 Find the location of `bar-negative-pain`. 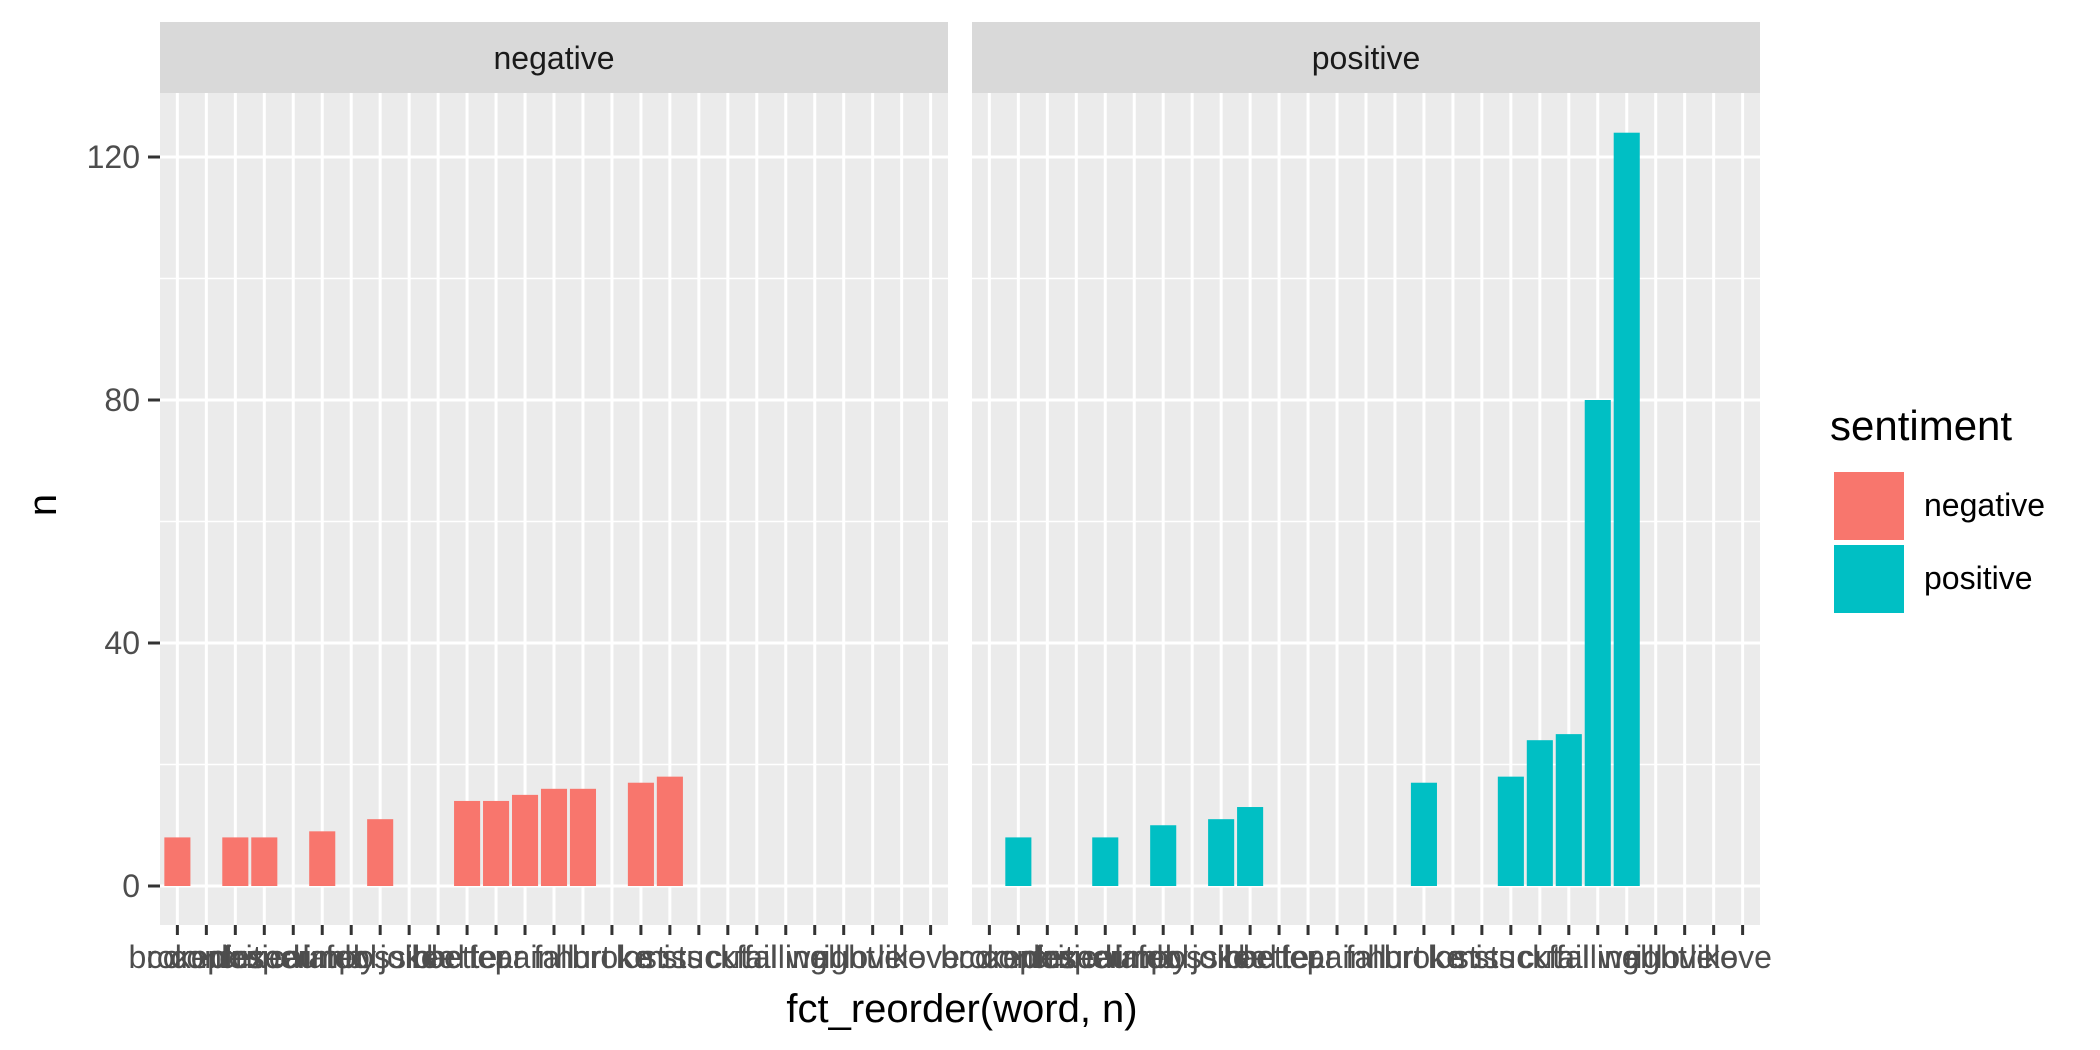

bar-negative-pain is located at coordinates (525, 840).